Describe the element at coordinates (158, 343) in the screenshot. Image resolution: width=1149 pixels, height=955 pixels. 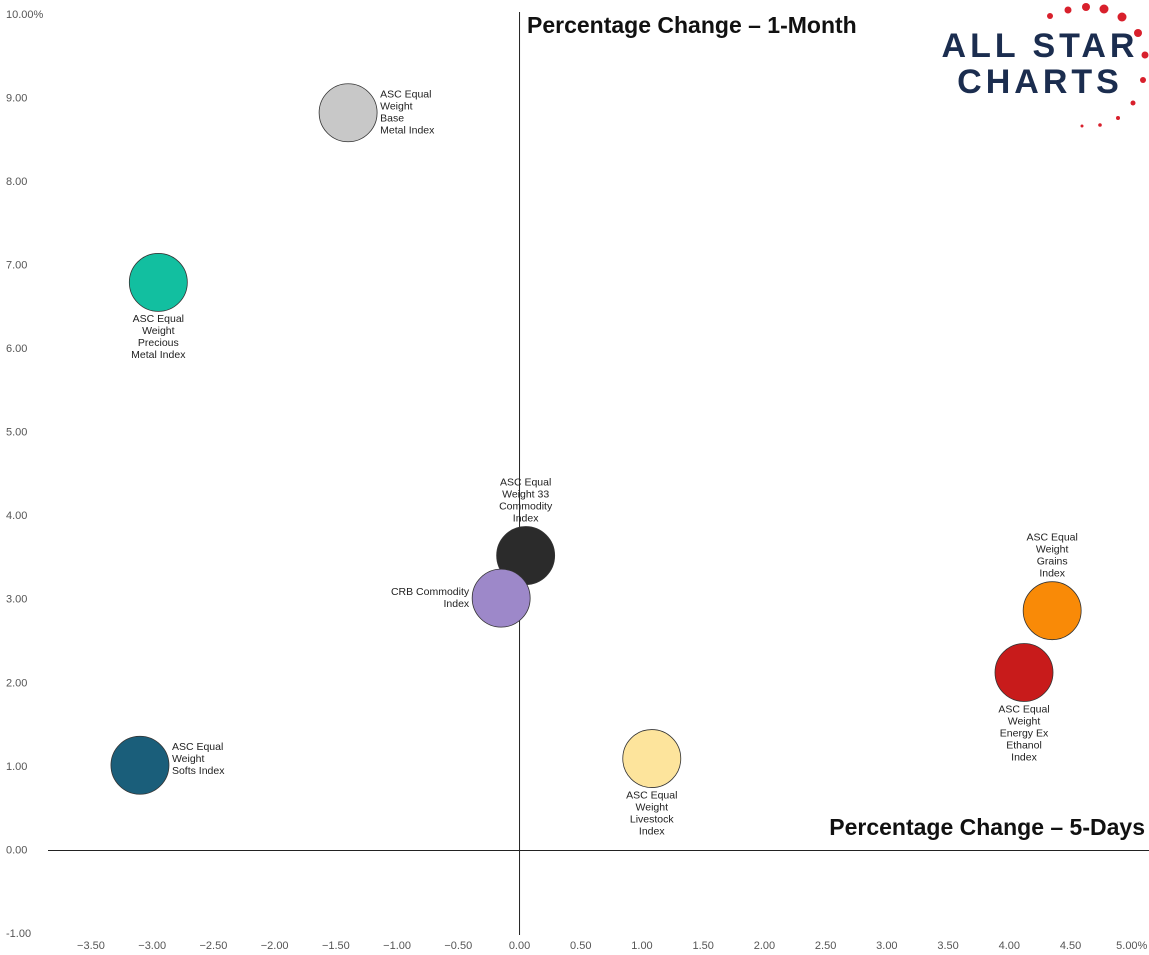
I see `point-label: Precious` at that location.